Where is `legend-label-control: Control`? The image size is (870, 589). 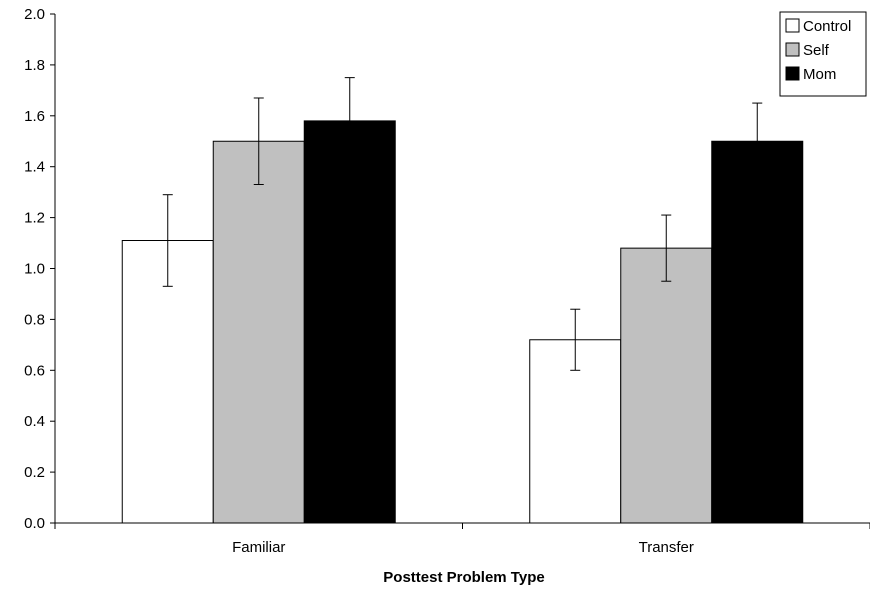
legend-label-control: Control is located at coordinates (827, 26).